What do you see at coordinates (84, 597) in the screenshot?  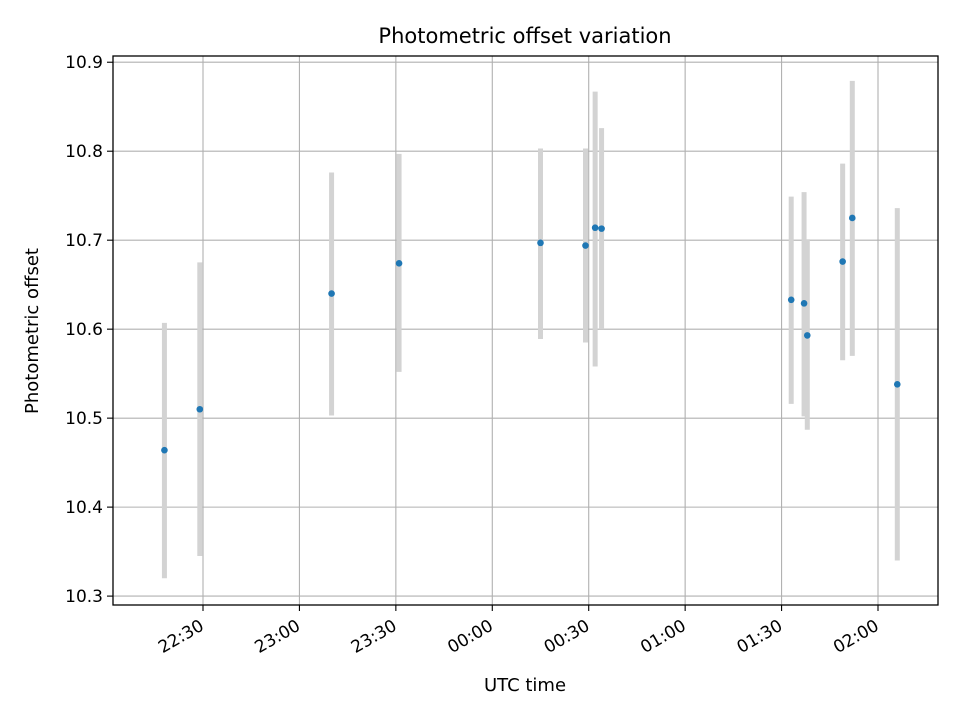 I see `y-tick-label: 10.3` at bounding box center [84, 597].